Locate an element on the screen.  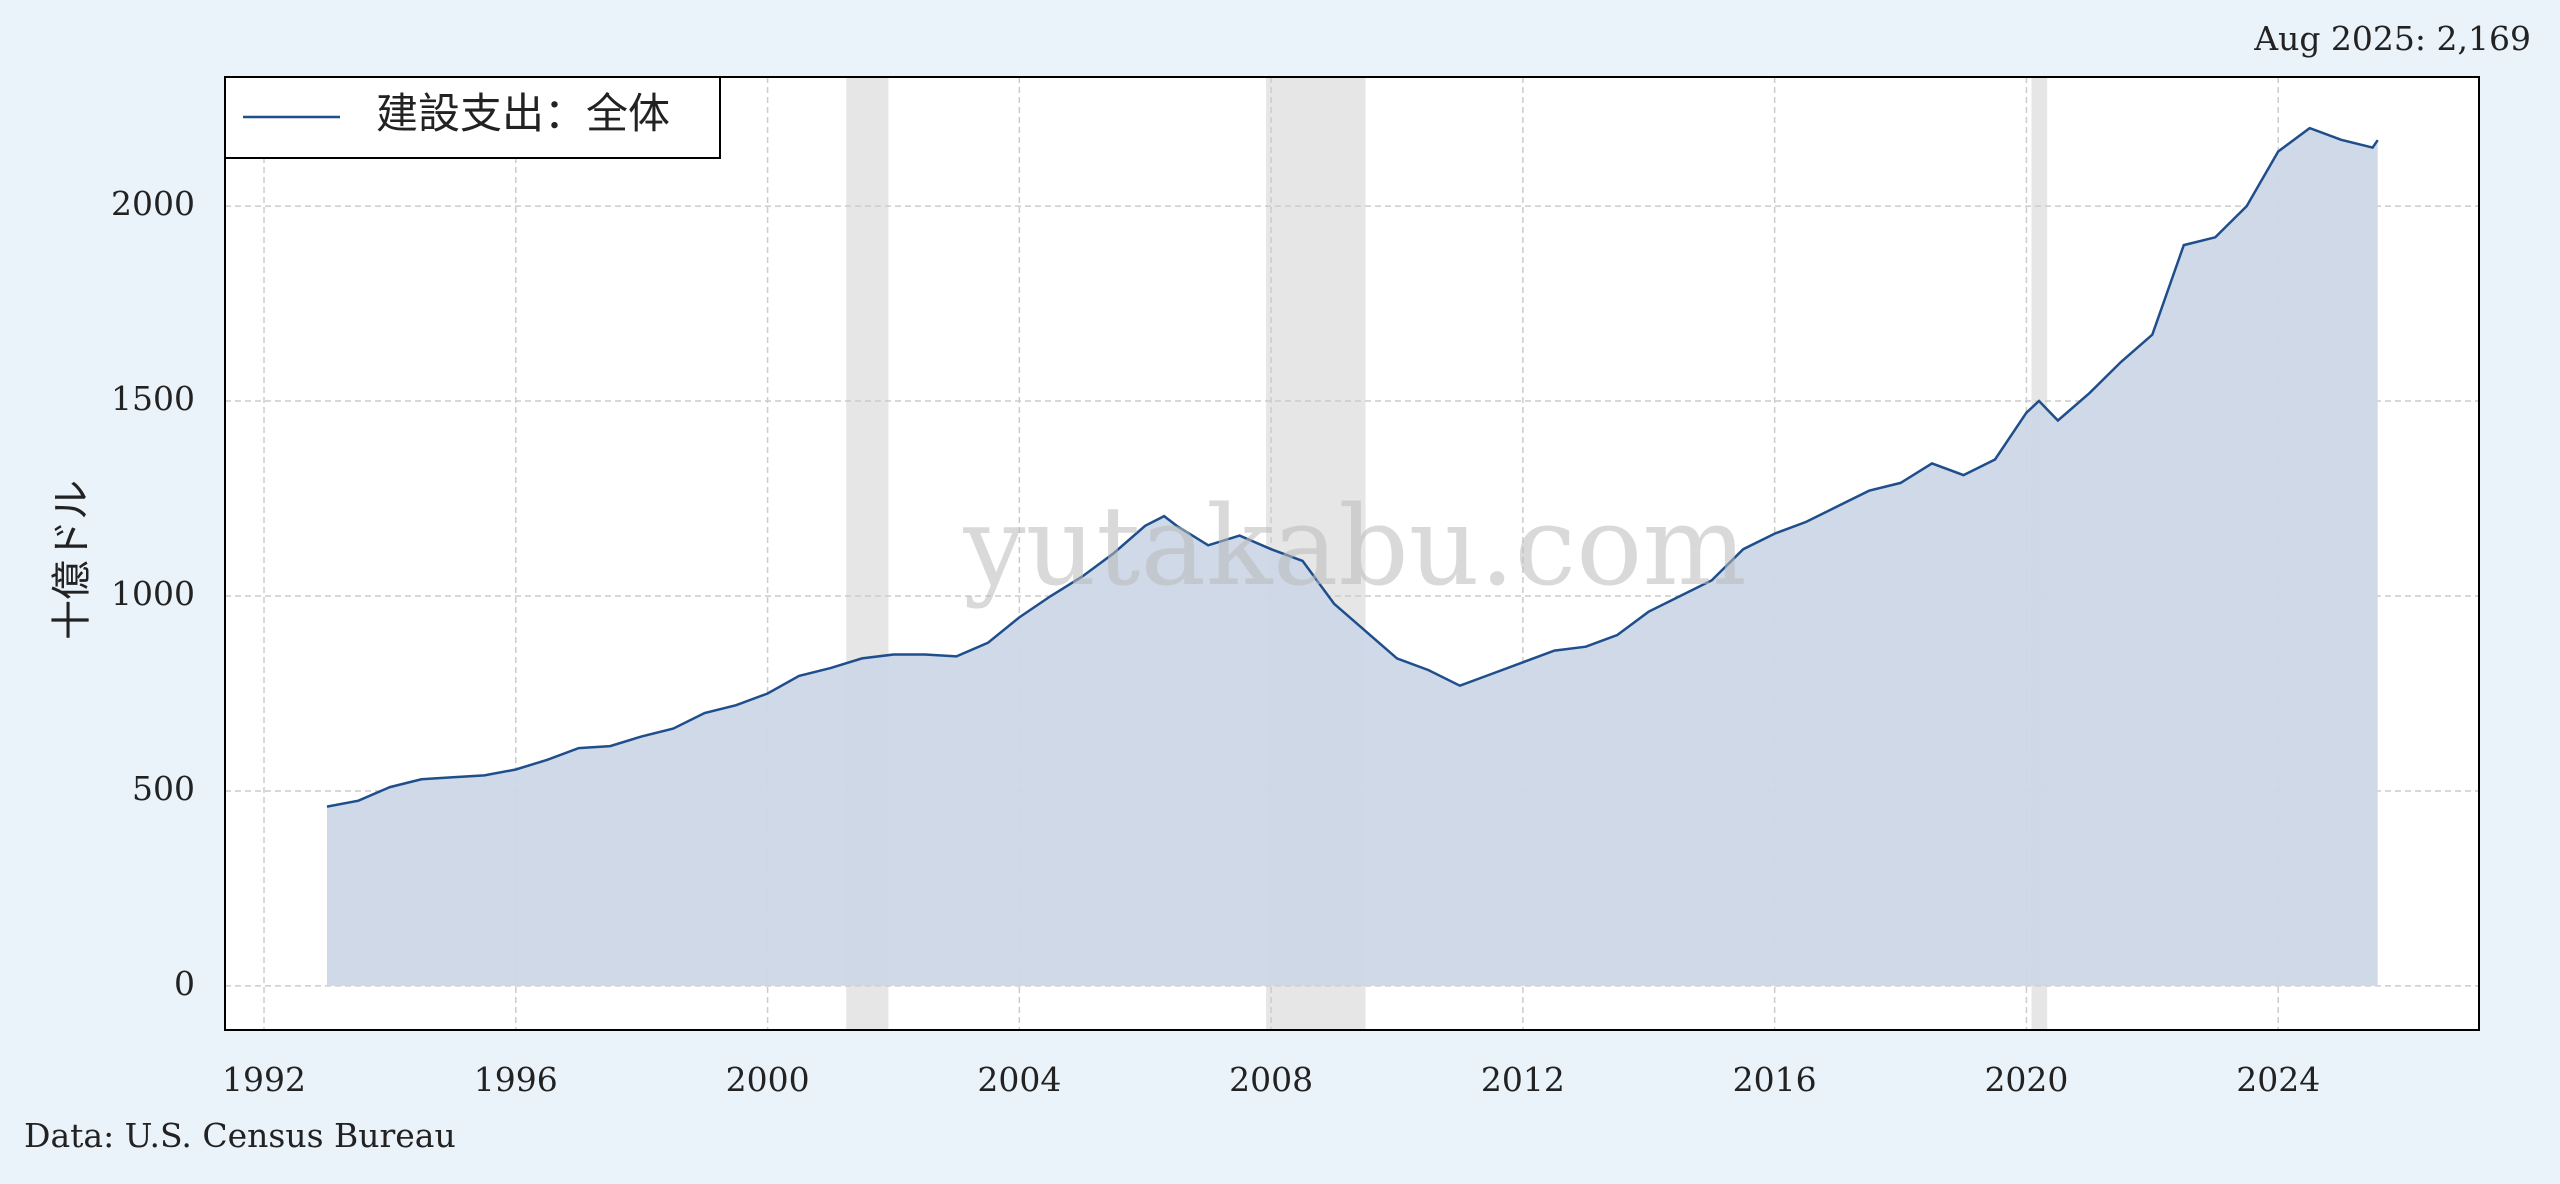
legend-label: 建設支出：全体 is located at coordinates (523, 113).